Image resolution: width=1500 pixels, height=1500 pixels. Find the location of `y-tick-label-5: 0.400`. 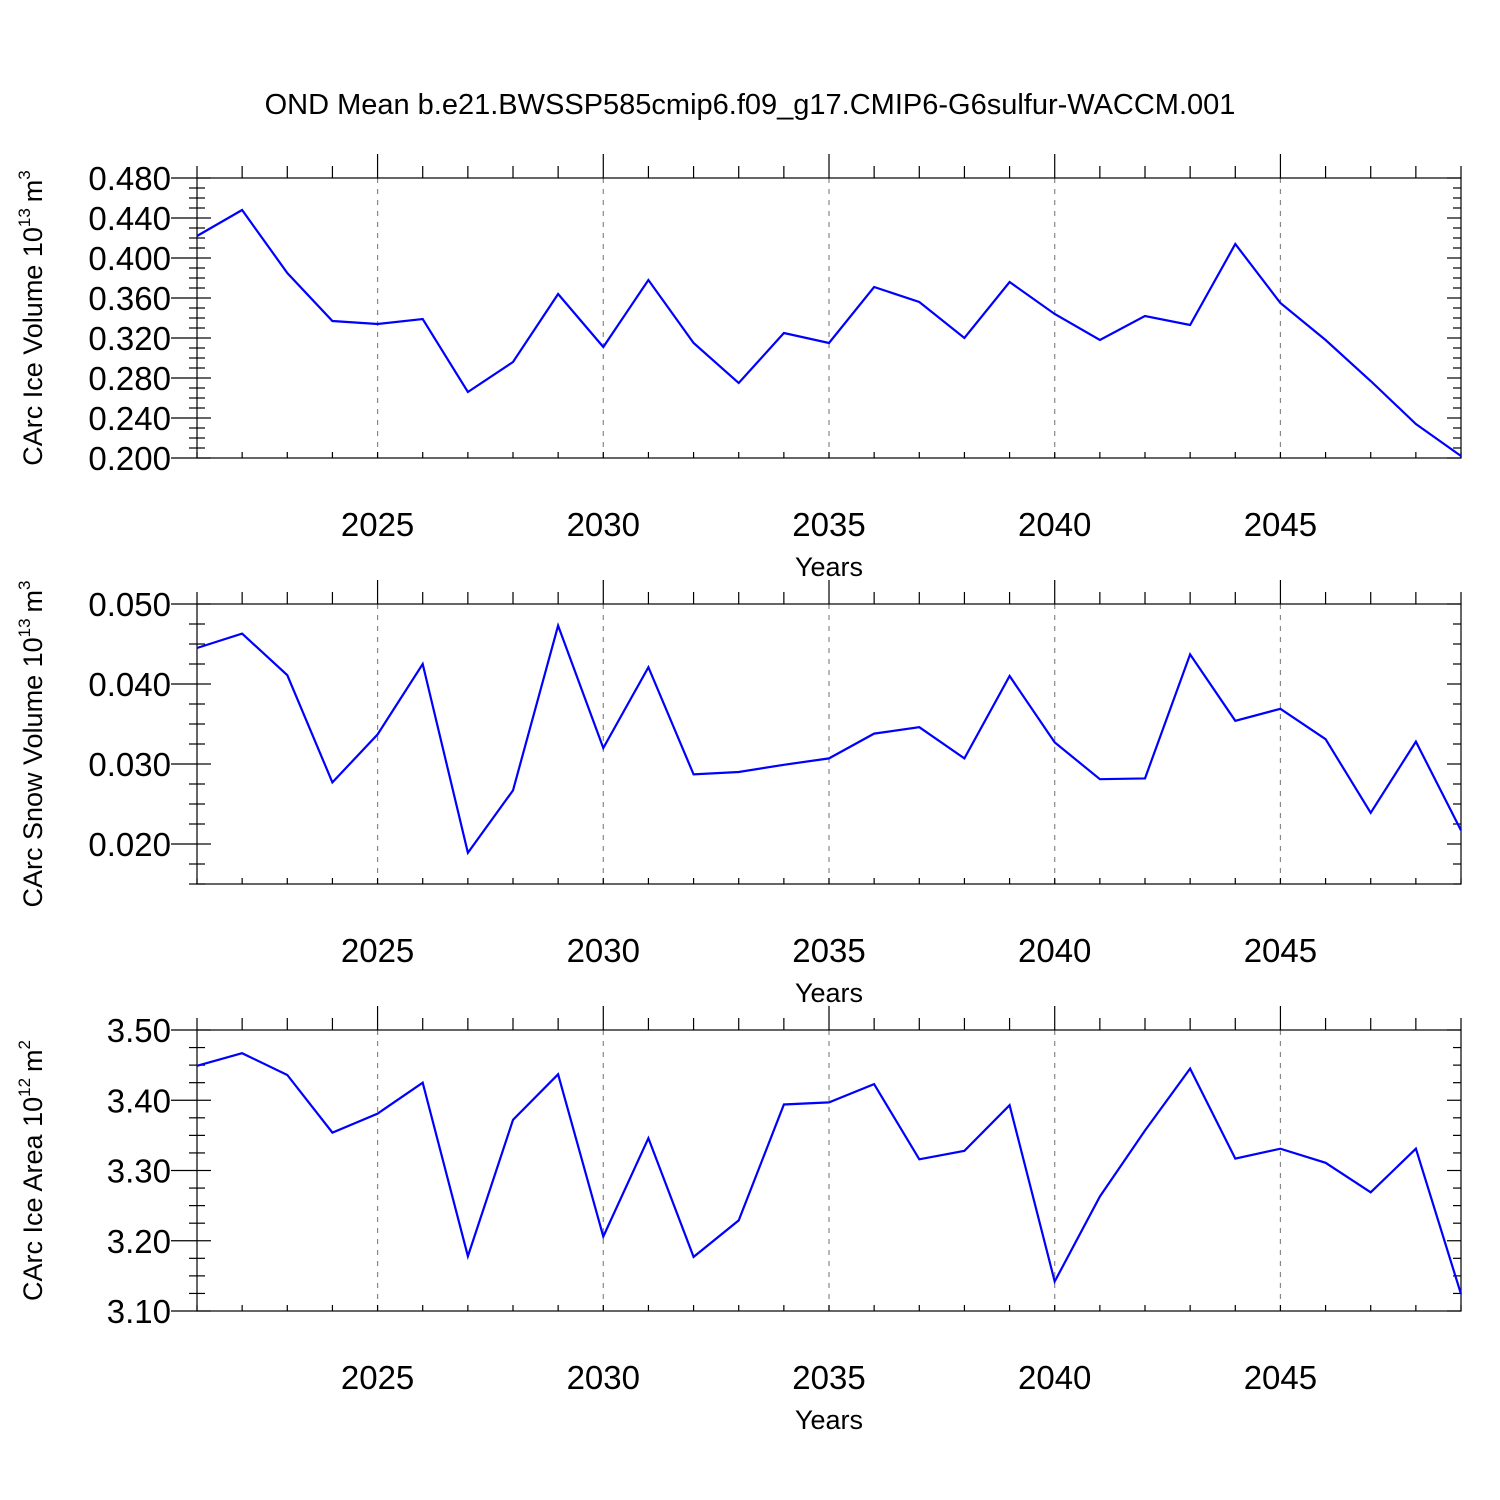

y-tick-label-5: 0.400 is located at coordinates (129, 258).